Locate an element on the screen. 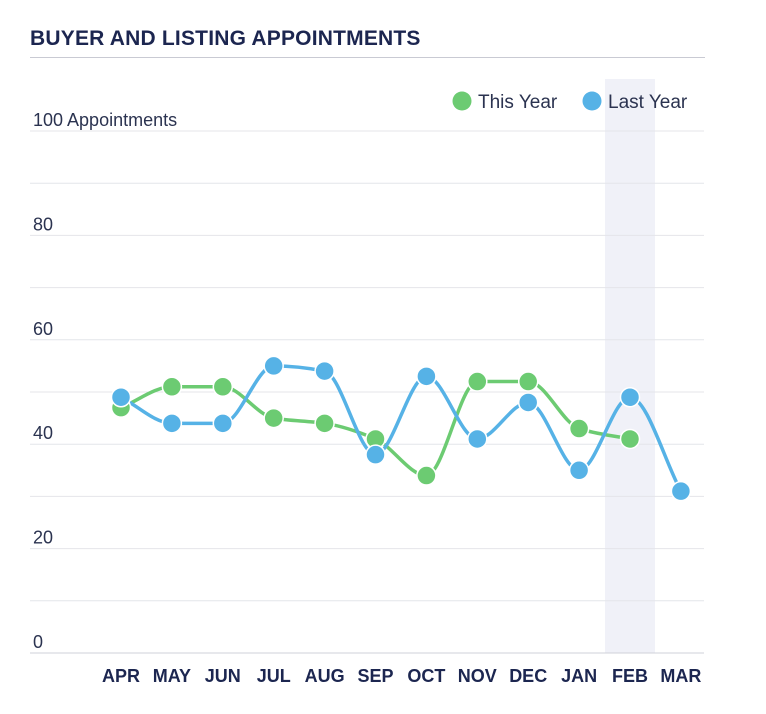 The image size is (766, 714). x-tick-label: JAN is located at coordinates (579, 676).